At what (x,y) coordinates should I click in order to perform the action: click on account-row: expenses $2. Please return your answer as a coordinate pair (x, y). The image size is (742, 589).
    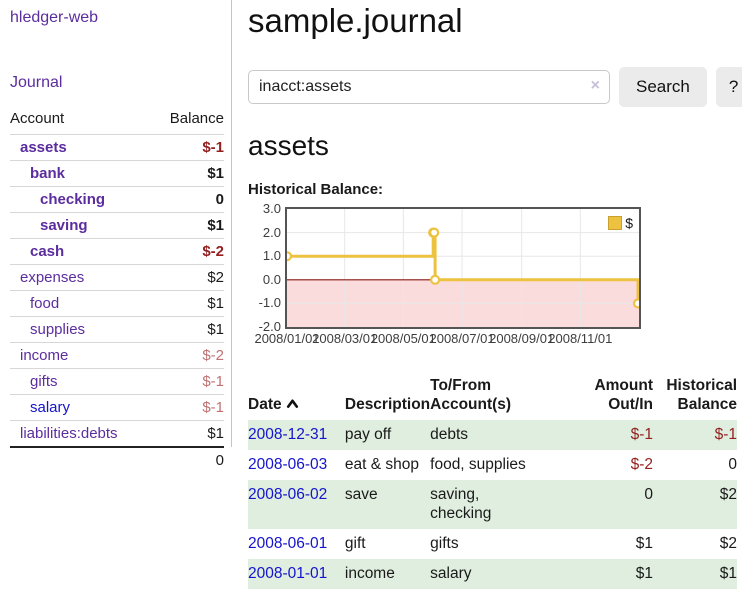
    Looking at the image, I should click on (117, 277).